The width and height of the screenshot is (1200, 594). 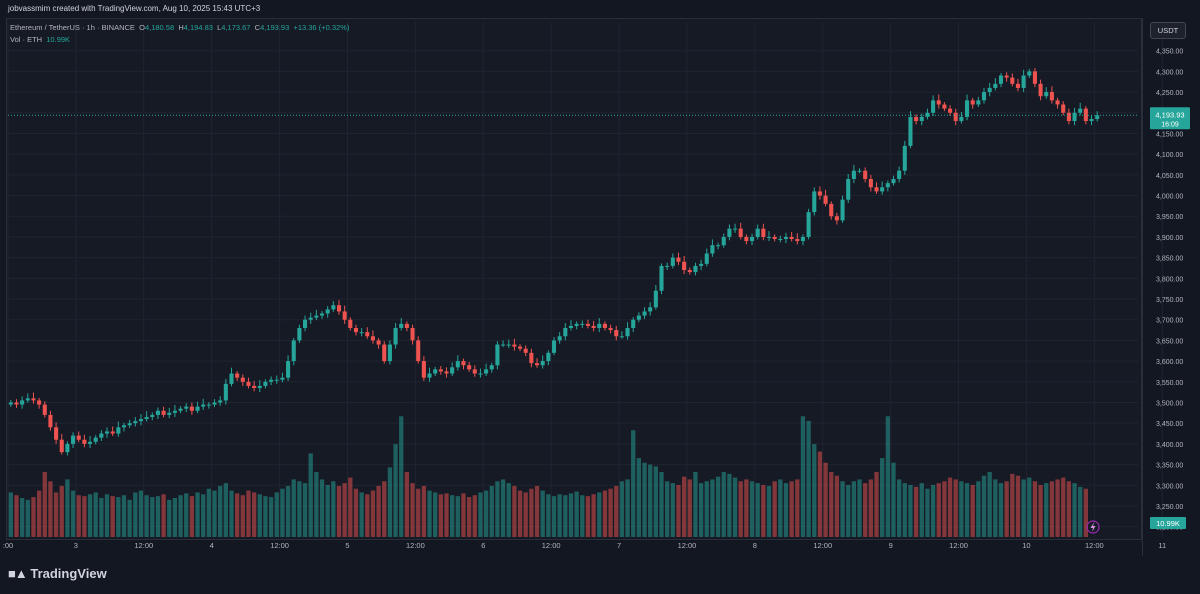 I want to click on currency-button: USDT, so click(x=1168, y=30).